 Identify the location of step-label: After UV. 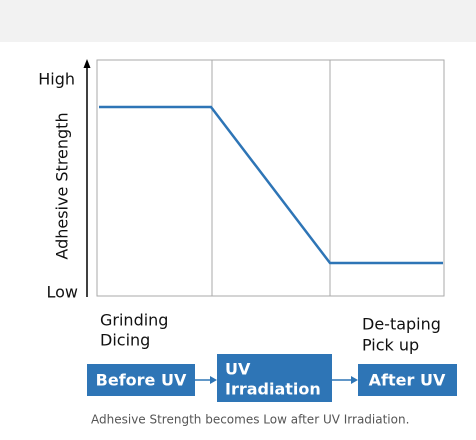
(407, 380).